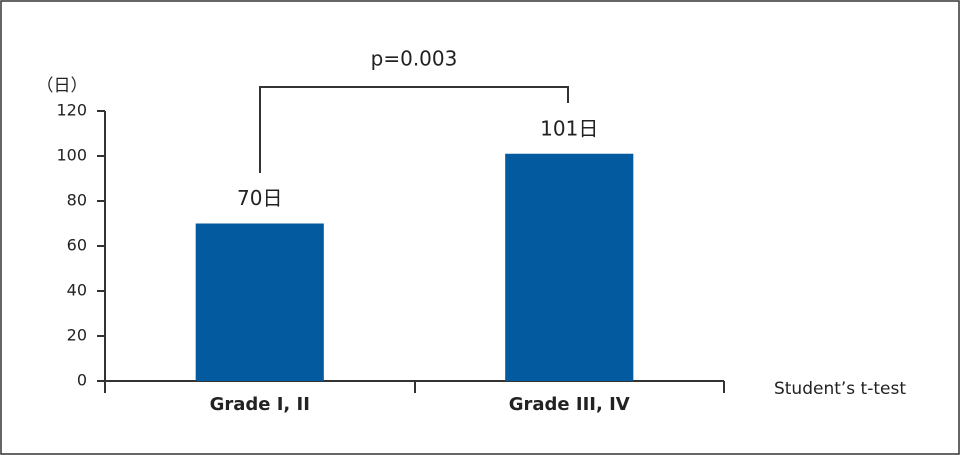  I want to click on y-tick-label: 80, so click(77, 200).